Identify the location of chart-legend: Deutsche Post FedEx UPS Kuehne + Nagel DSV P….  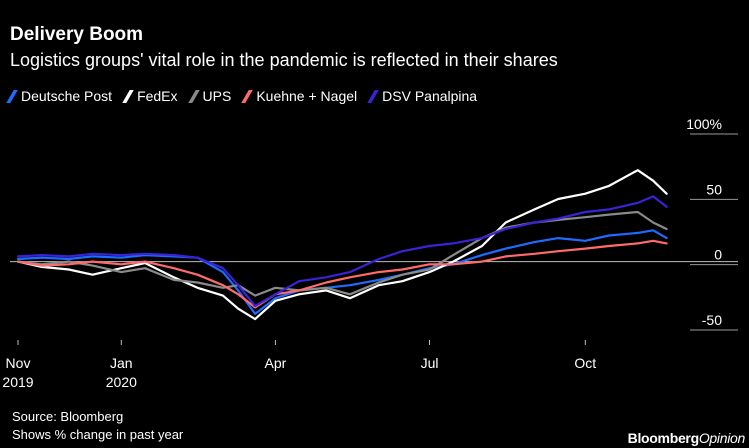
(242, 96).